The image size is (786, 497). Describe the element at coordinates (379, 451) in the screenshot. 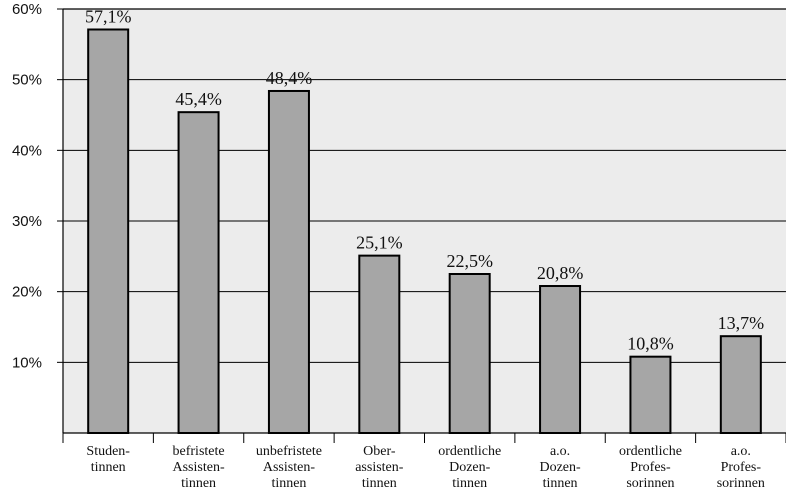

I see `category-label: Ober-` at that location.